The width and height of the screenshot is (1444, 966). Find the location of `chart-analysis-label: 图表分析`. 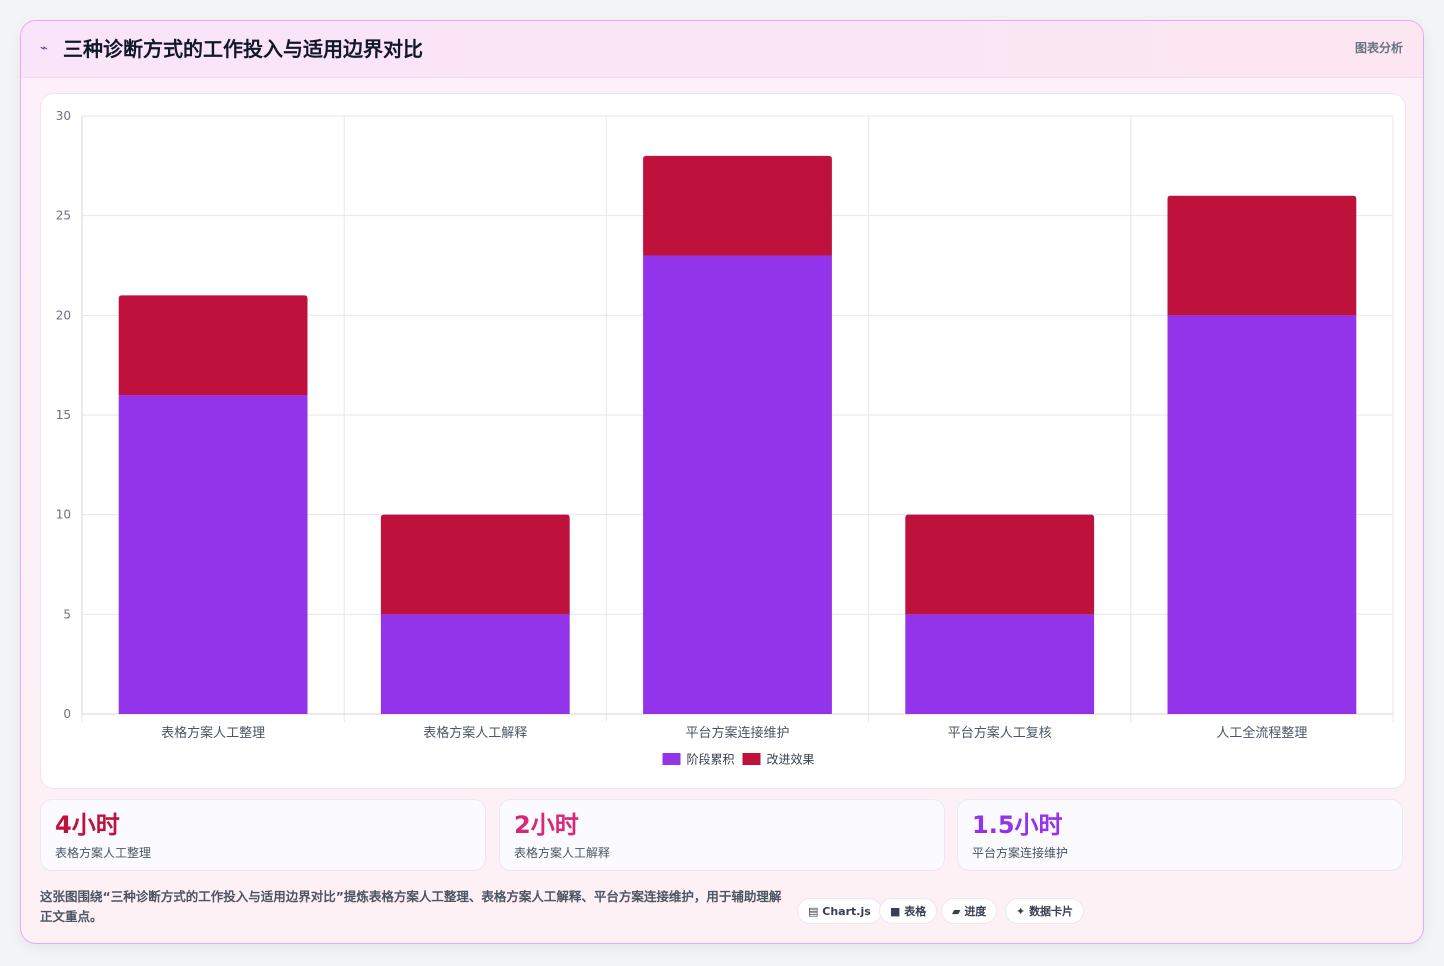

chart-analysis-label: 图表分析 is located at coordinates (1378, 48).